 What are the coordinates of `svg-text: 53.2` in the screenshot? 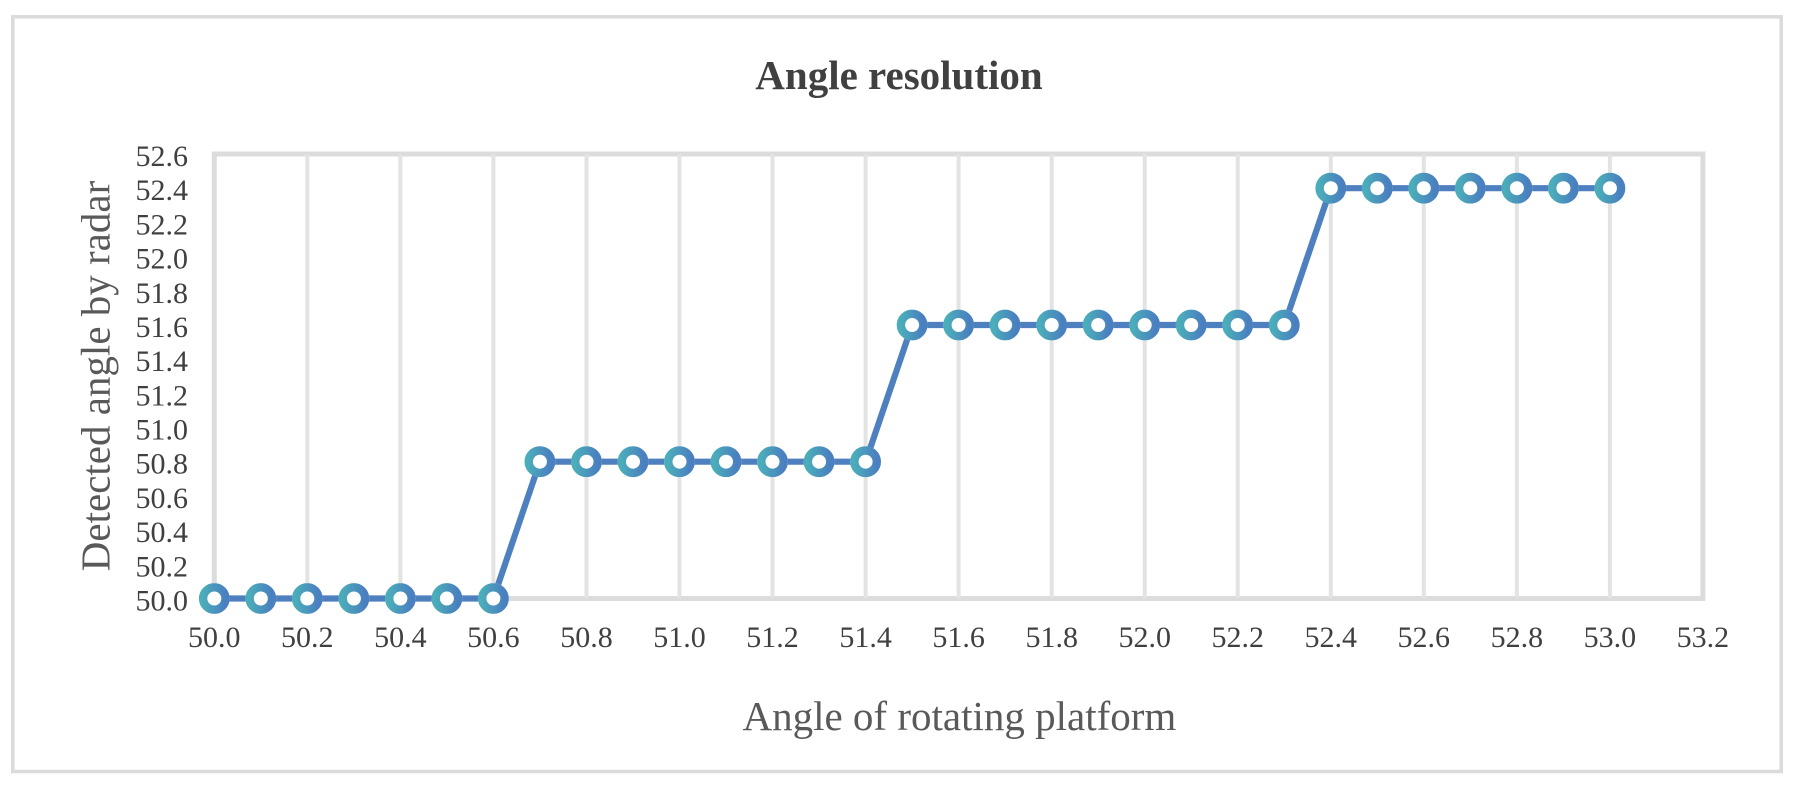 It's located at (1703, 637).